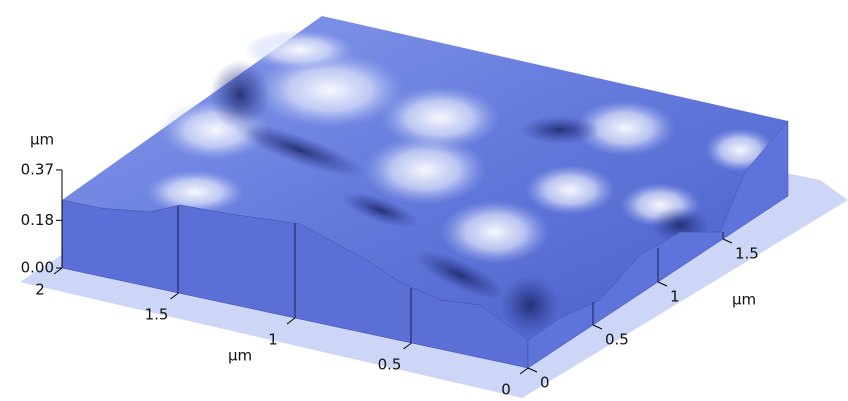  Describe the element at coordinates (675, 297) in the screenshot. I see `y-tick-label: 1` at that location.